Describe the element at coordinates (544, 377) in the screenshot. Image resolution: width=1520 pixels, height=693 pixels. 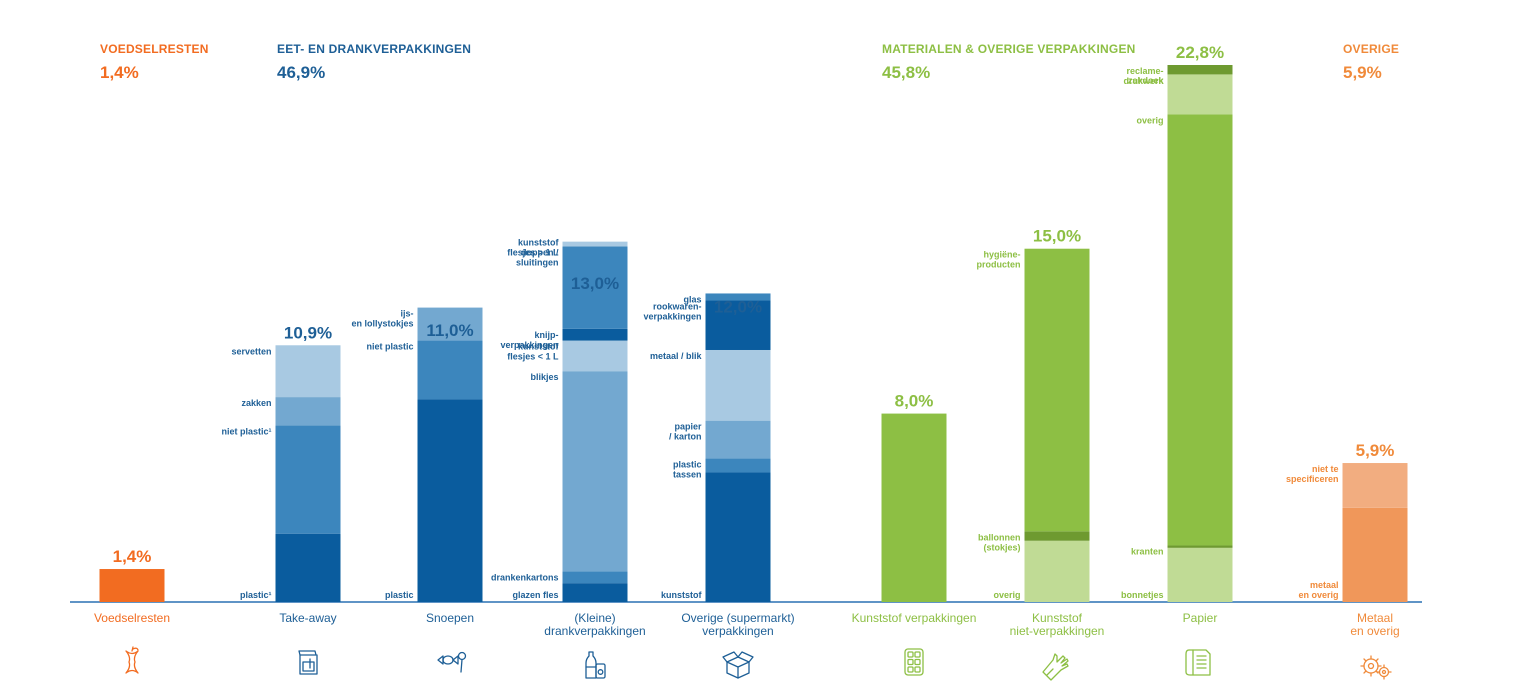
I see `segment-label-line: blikjes` at that location.